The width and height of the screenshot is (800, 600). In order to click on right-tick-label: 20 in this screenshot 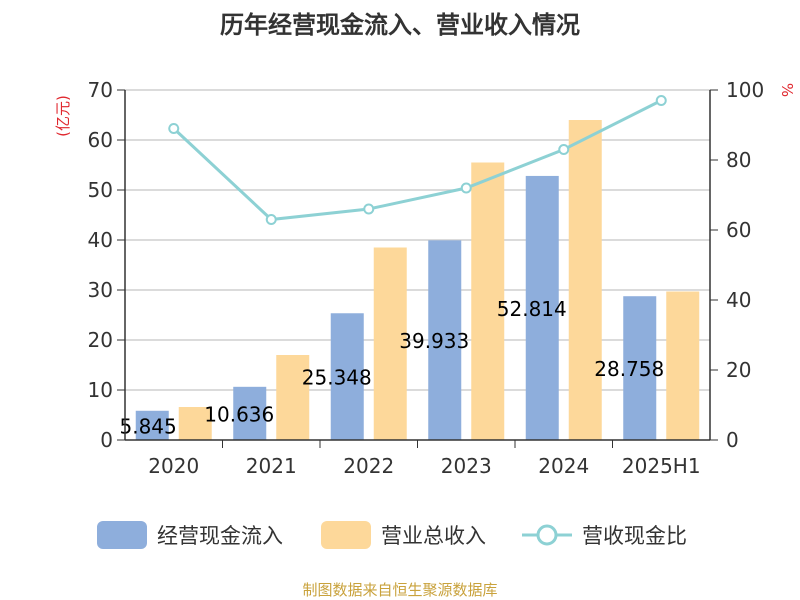, I will do `click(738, 370)`.